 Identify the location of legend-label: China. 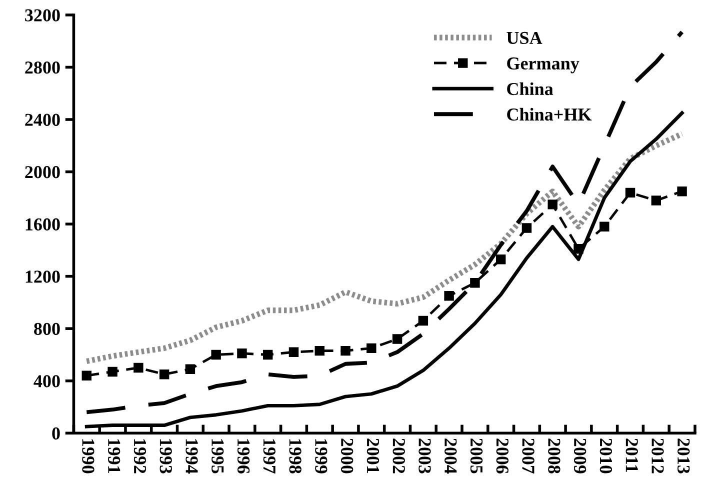
(530, 89).